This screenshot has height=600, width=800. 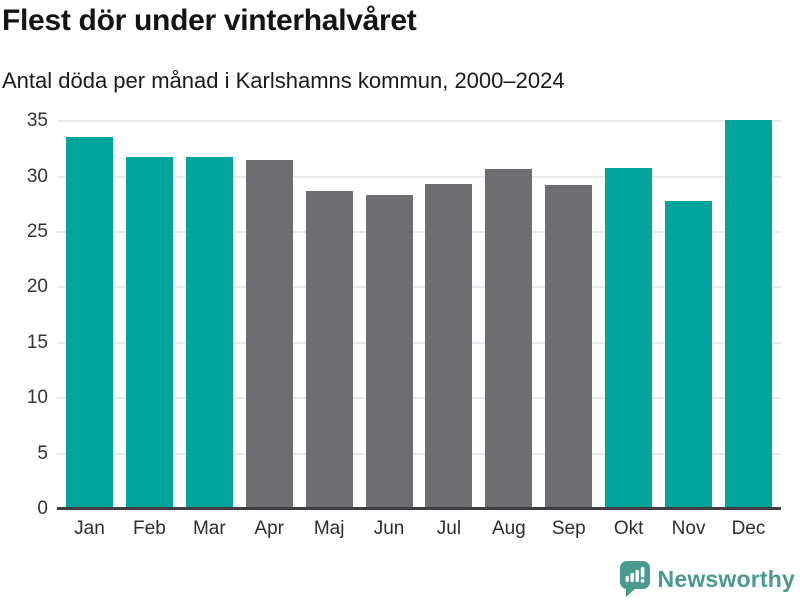 I want to click on newsworthy-logo: Newsworthy, so click(x=707, y=579).